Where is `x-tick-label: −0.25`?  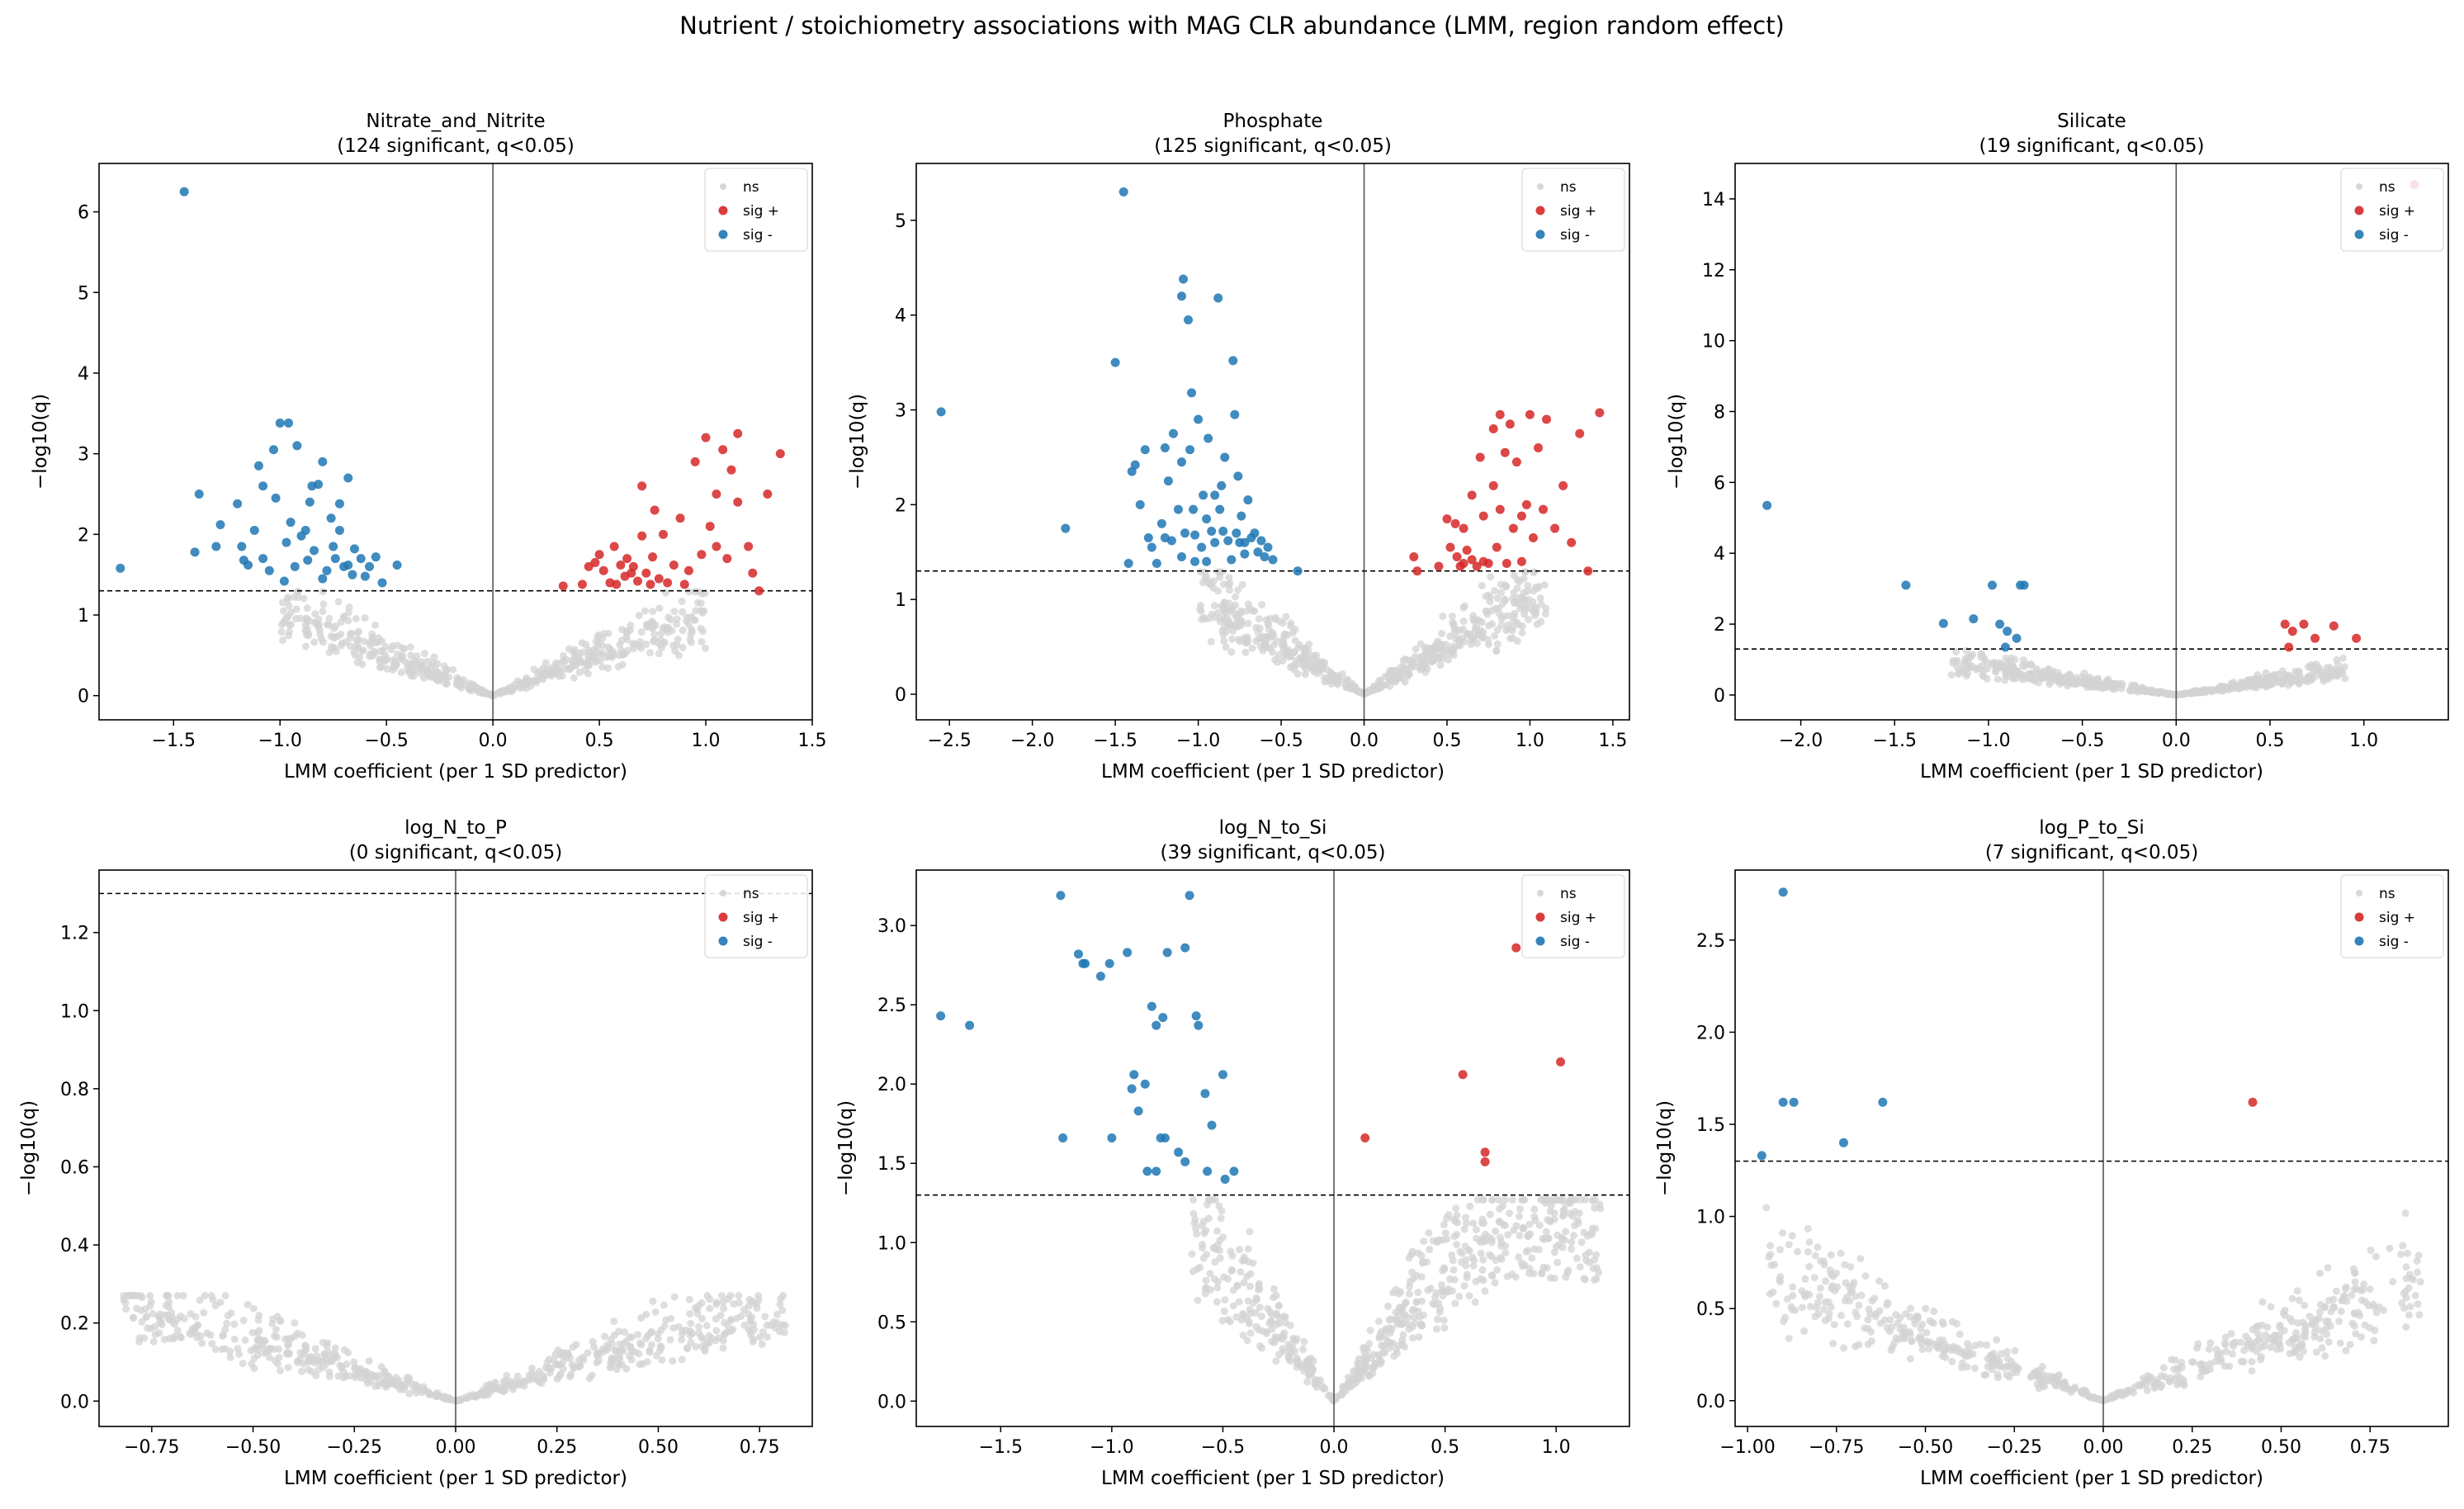 x-tick-label: −0.25 is located at coordinates (2015, 1447).